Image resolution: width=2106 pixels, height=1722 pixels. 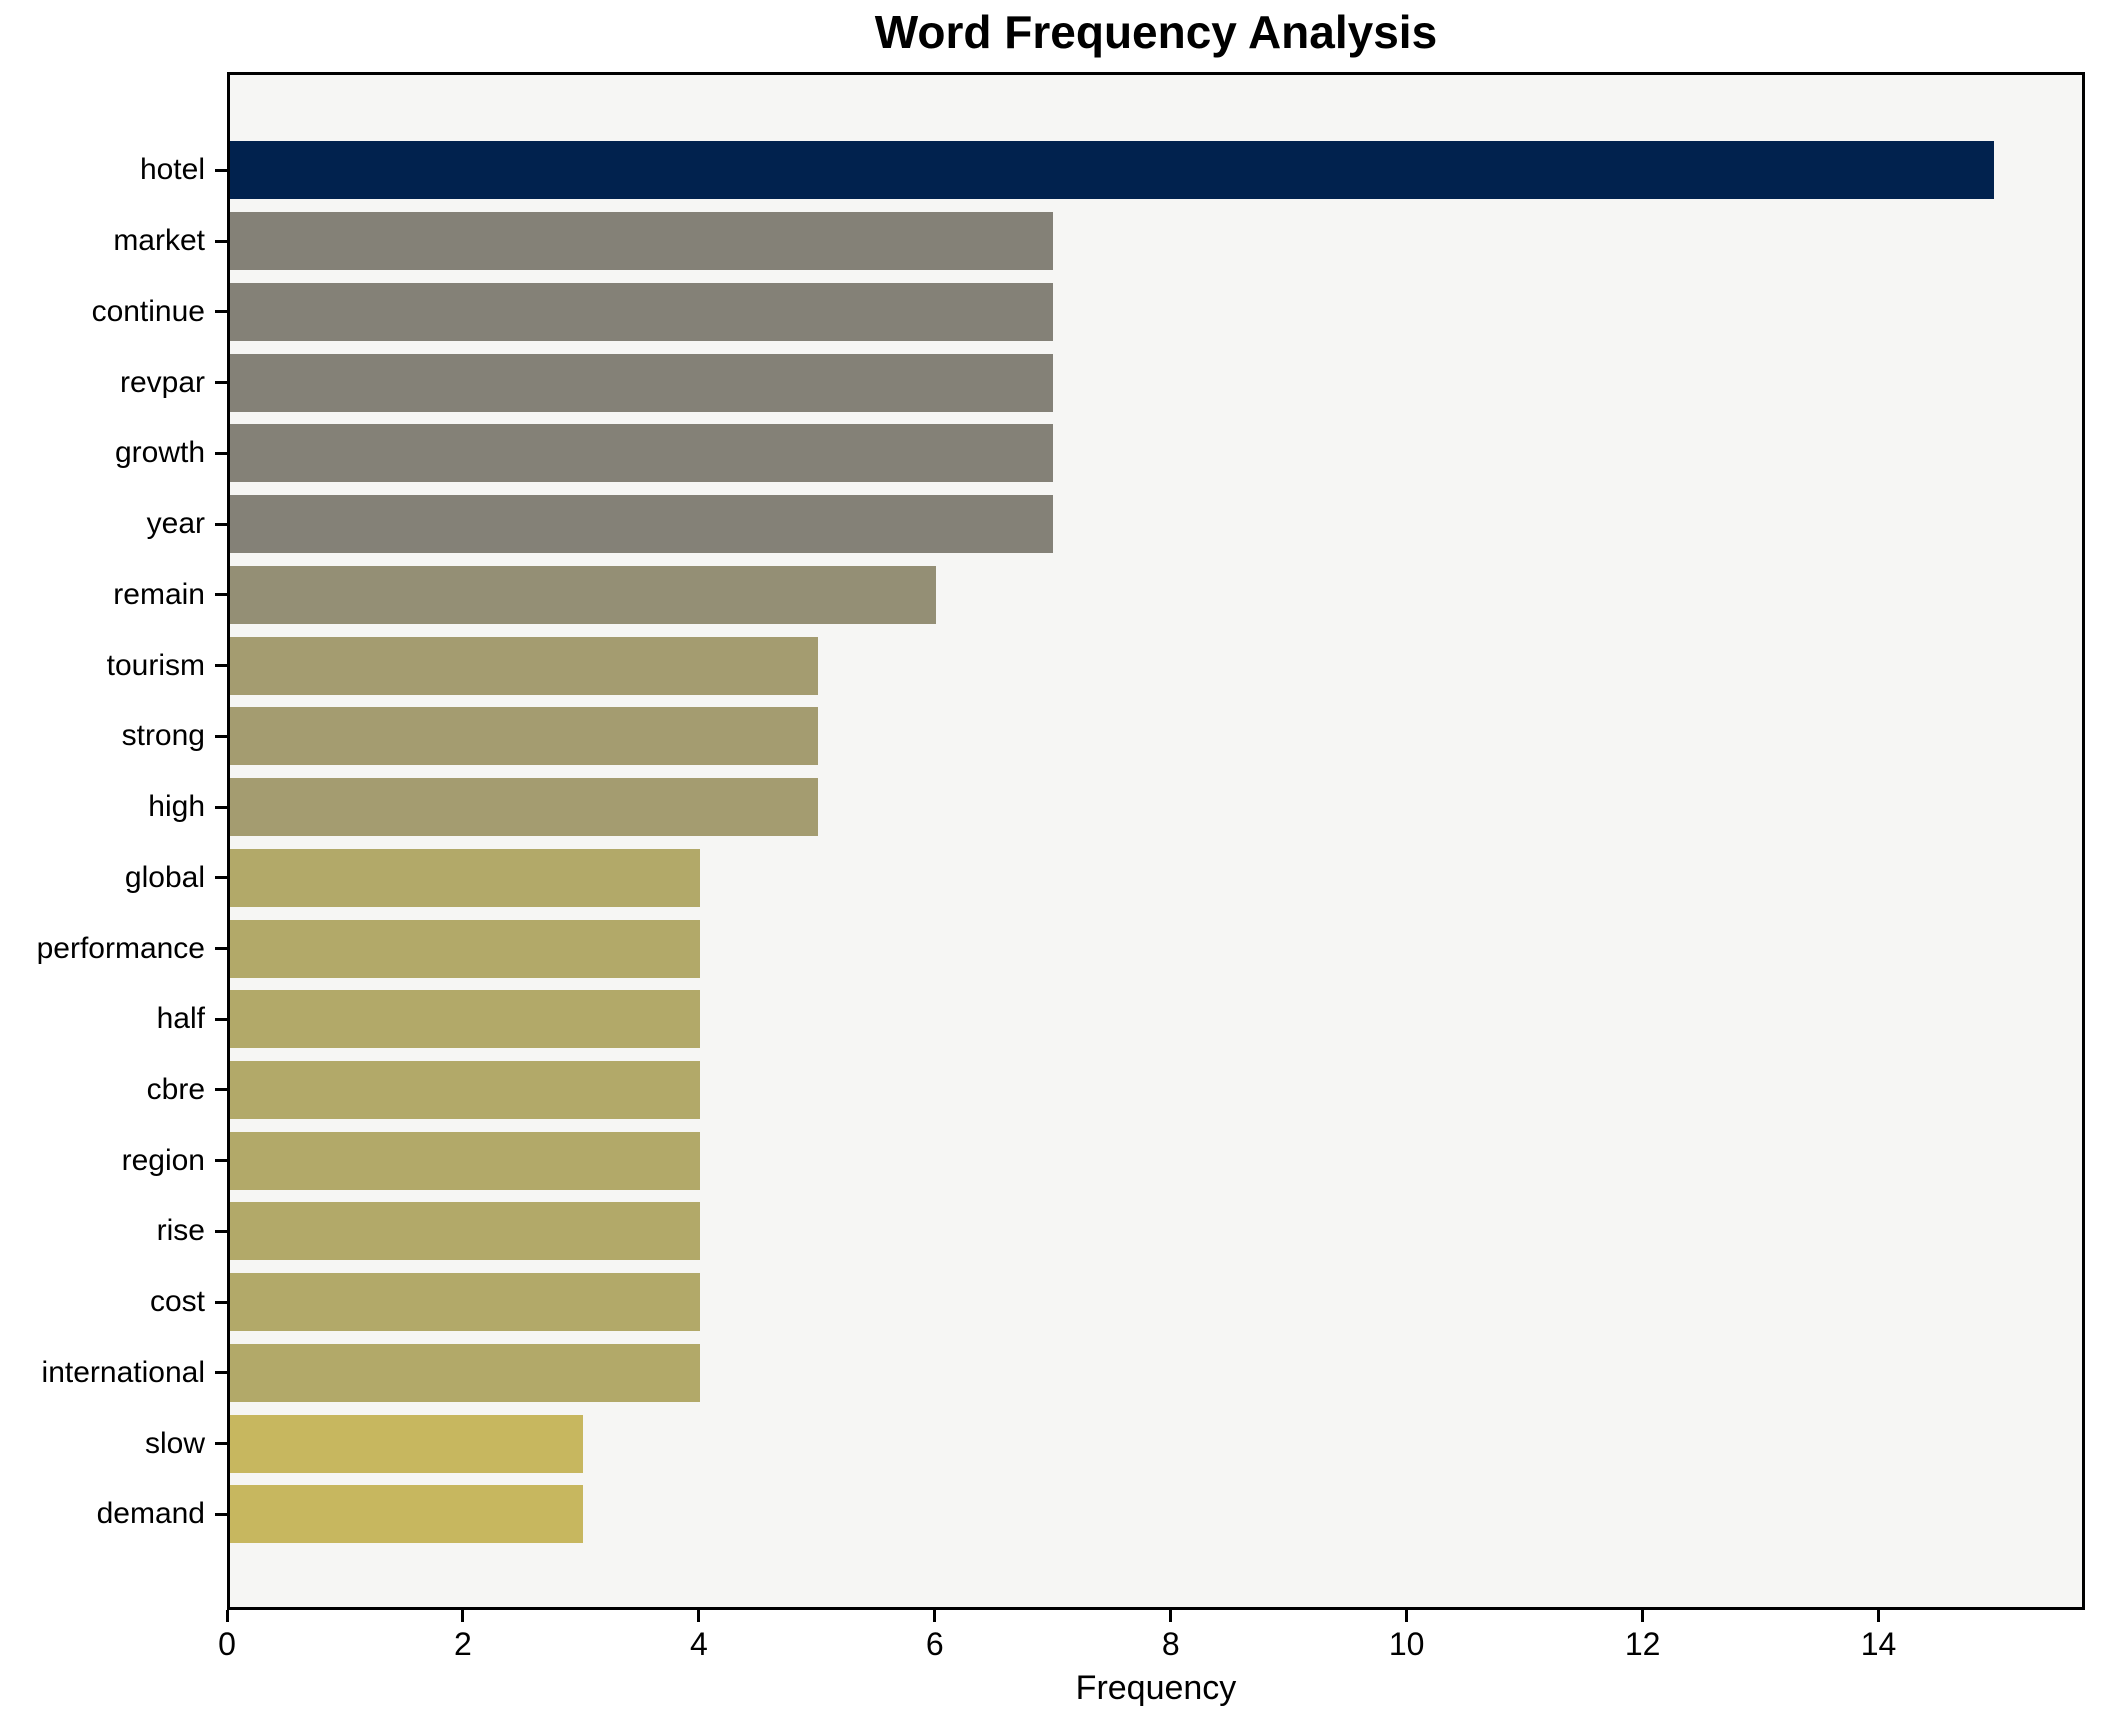 What do you see at coordinates (1642, 1644) in the screenshot?
I see `x-tick-label-12: 12` at bounding box center [1642, 1644].